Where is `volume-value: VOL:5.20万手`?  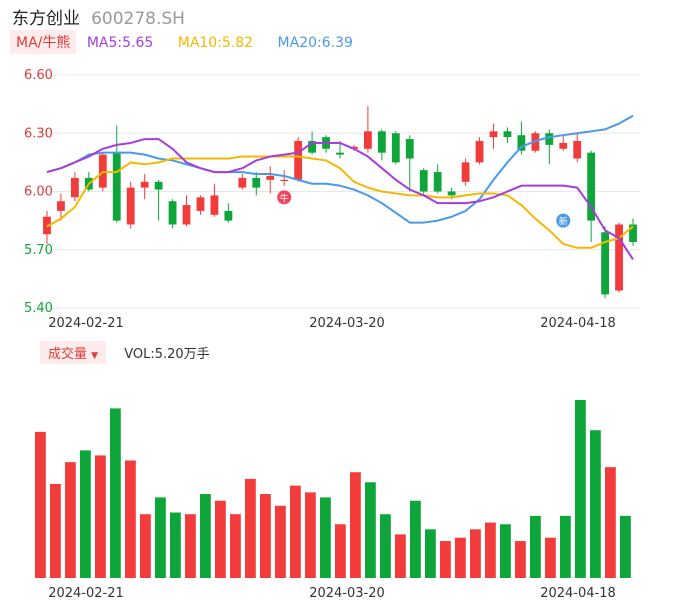
volume-value: VOL:5.20万手 is located at coordinates (167, 354).